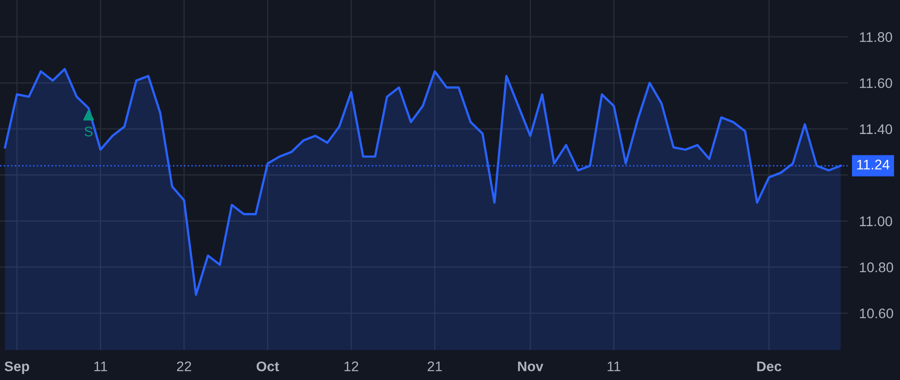  What do you see at coordinates (351, 366) in the screenshot?
I see `x-tick-label: 12` at bounding box center [351, 366].